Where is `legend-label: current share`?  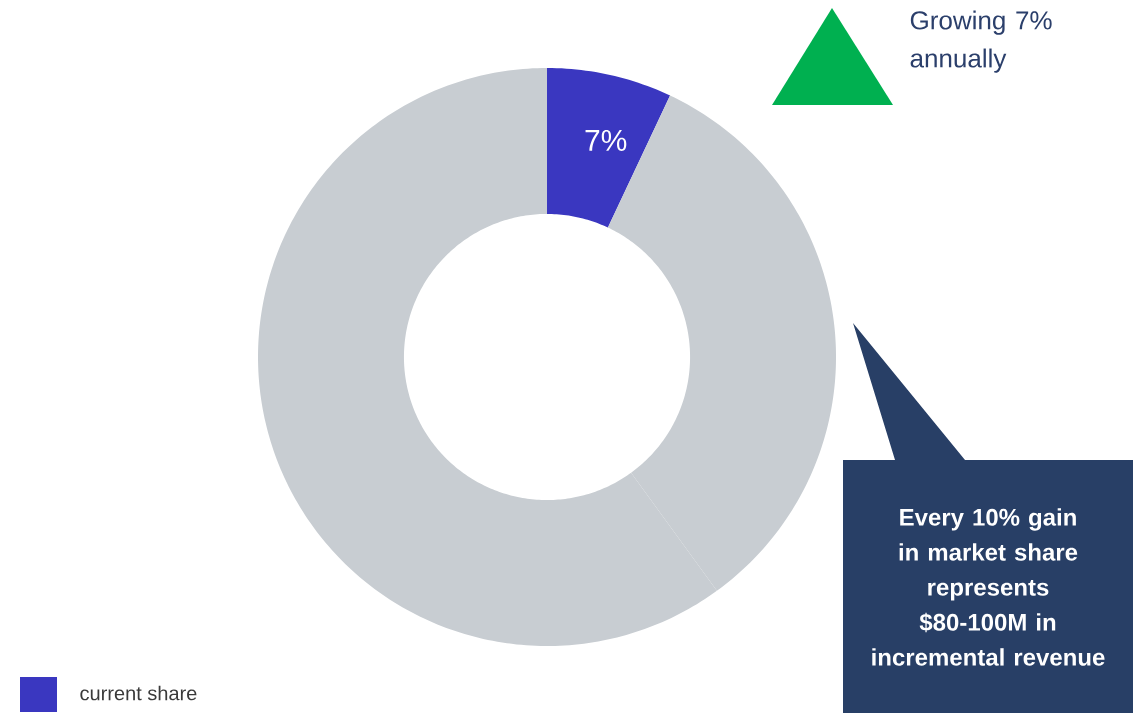 legend-label: current share is located at coordinates (138, 693).